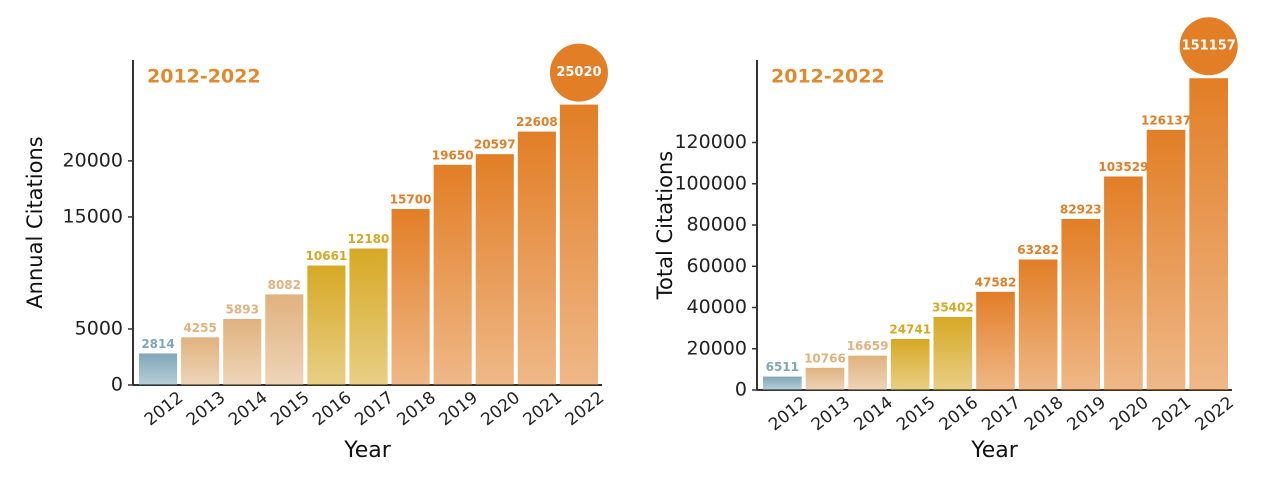 The height and width of the screenshot is (479, 1268). I want to click on value-label: 4255, so click(199, 328).